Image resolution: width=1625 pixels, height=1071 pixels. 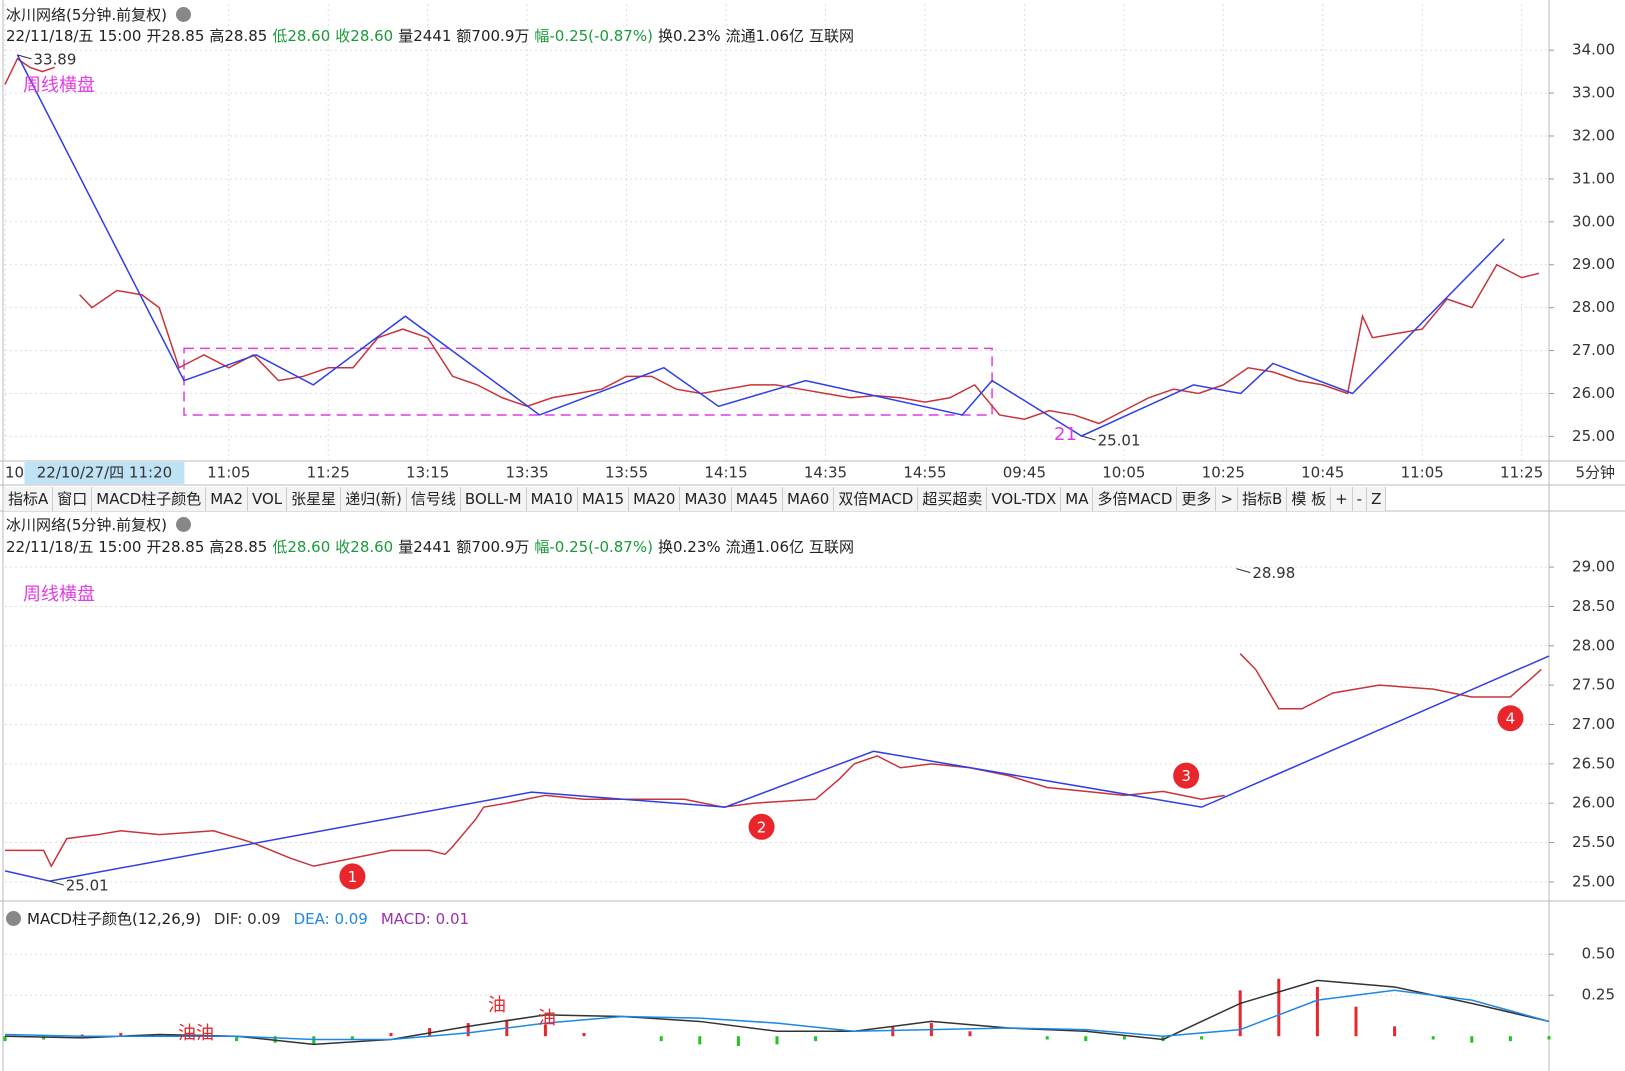 What do you see at coordinates (1119, 440) in the screenshot?
I see `extreme-label: 25.01` at bounding box center [1119, 440].